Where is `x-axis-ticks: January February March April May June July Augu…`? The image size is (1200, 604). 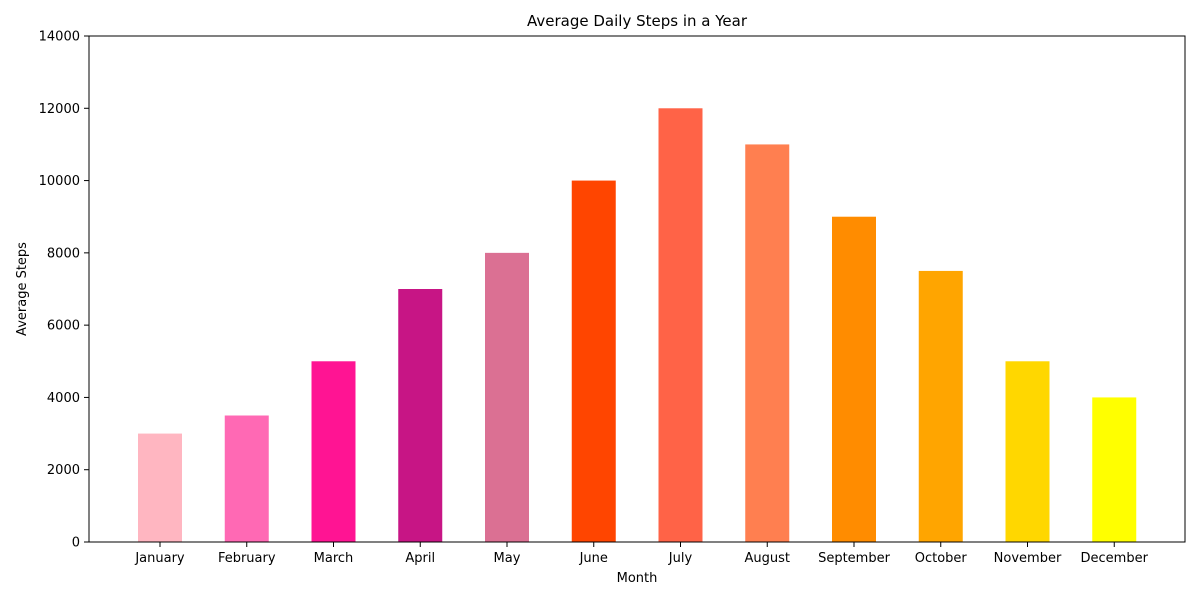 x-axis-ticks: January February March April May June July Augu… is located at coordinates (641, 554).